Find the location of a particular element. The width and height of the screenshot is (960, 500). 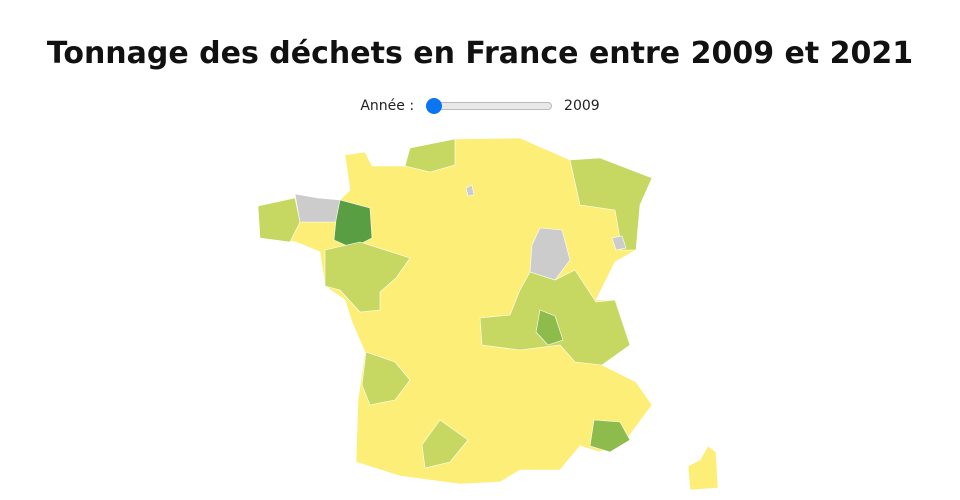

slider-track is located at coordinates (489, 106).